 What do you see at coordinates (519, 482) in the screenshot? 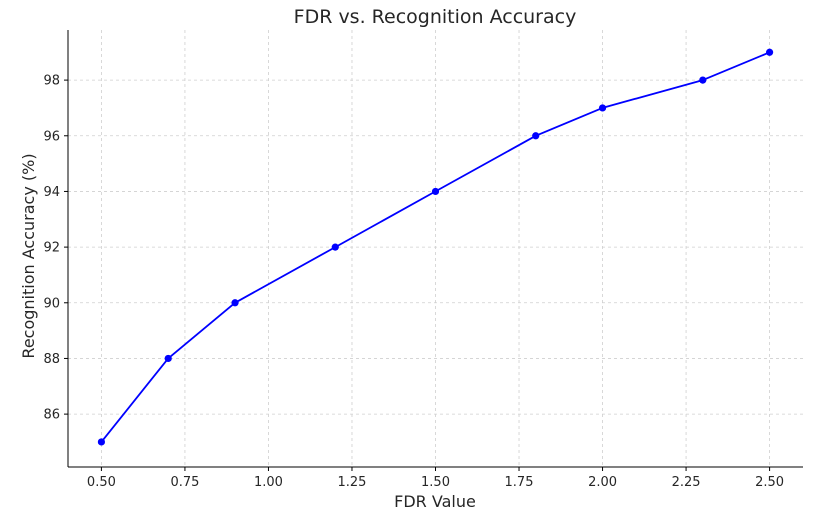
I see `x-tick-label: 1.75` at bounding box center [519, 482].